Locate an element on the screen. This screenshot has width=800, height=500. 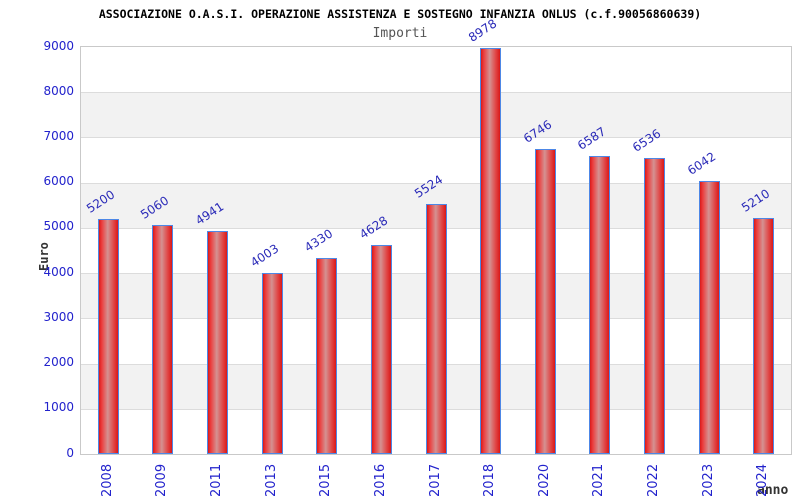
x-tick-label: 2024 is located at coordinates (763, 480).